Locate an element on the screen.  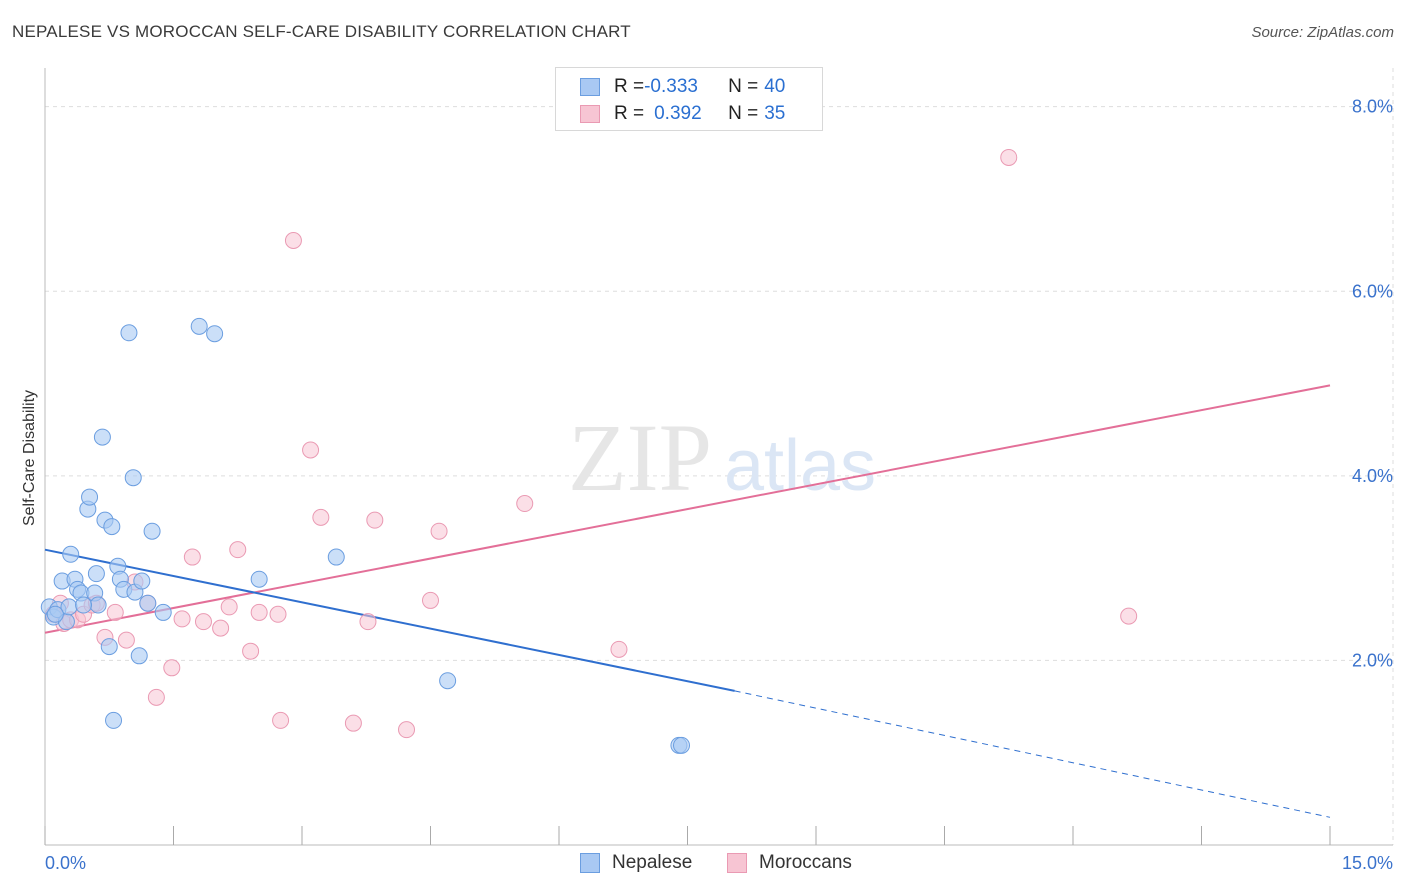
legend-label-nepalese: Nepalese is located at coordinates (652, 862).